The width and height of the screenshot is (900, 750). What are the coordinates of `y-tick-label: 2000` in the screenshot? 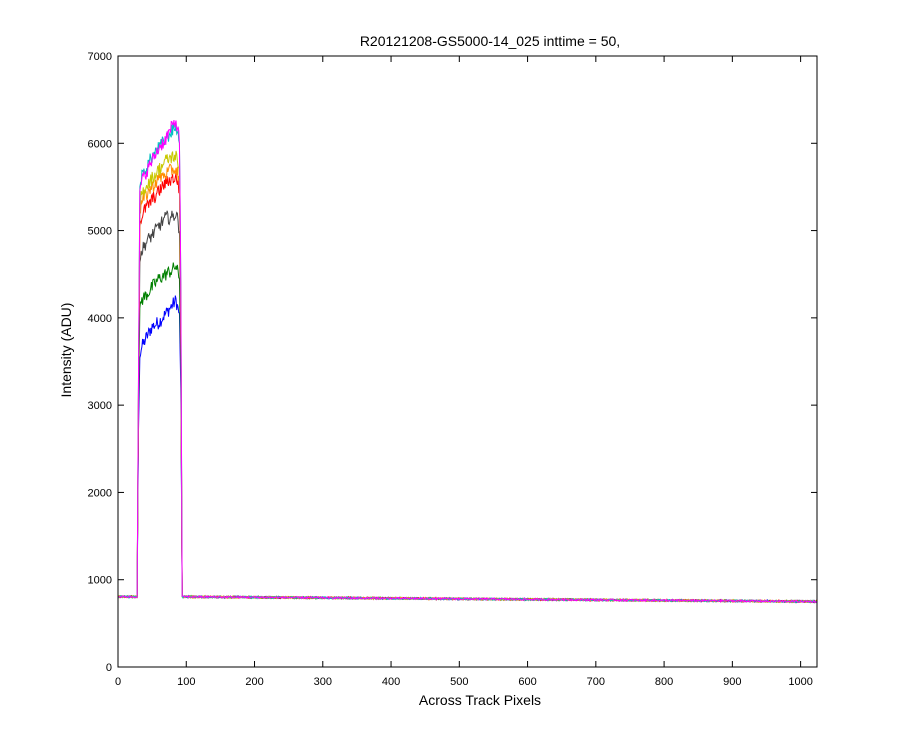 It's located at (100, 493).